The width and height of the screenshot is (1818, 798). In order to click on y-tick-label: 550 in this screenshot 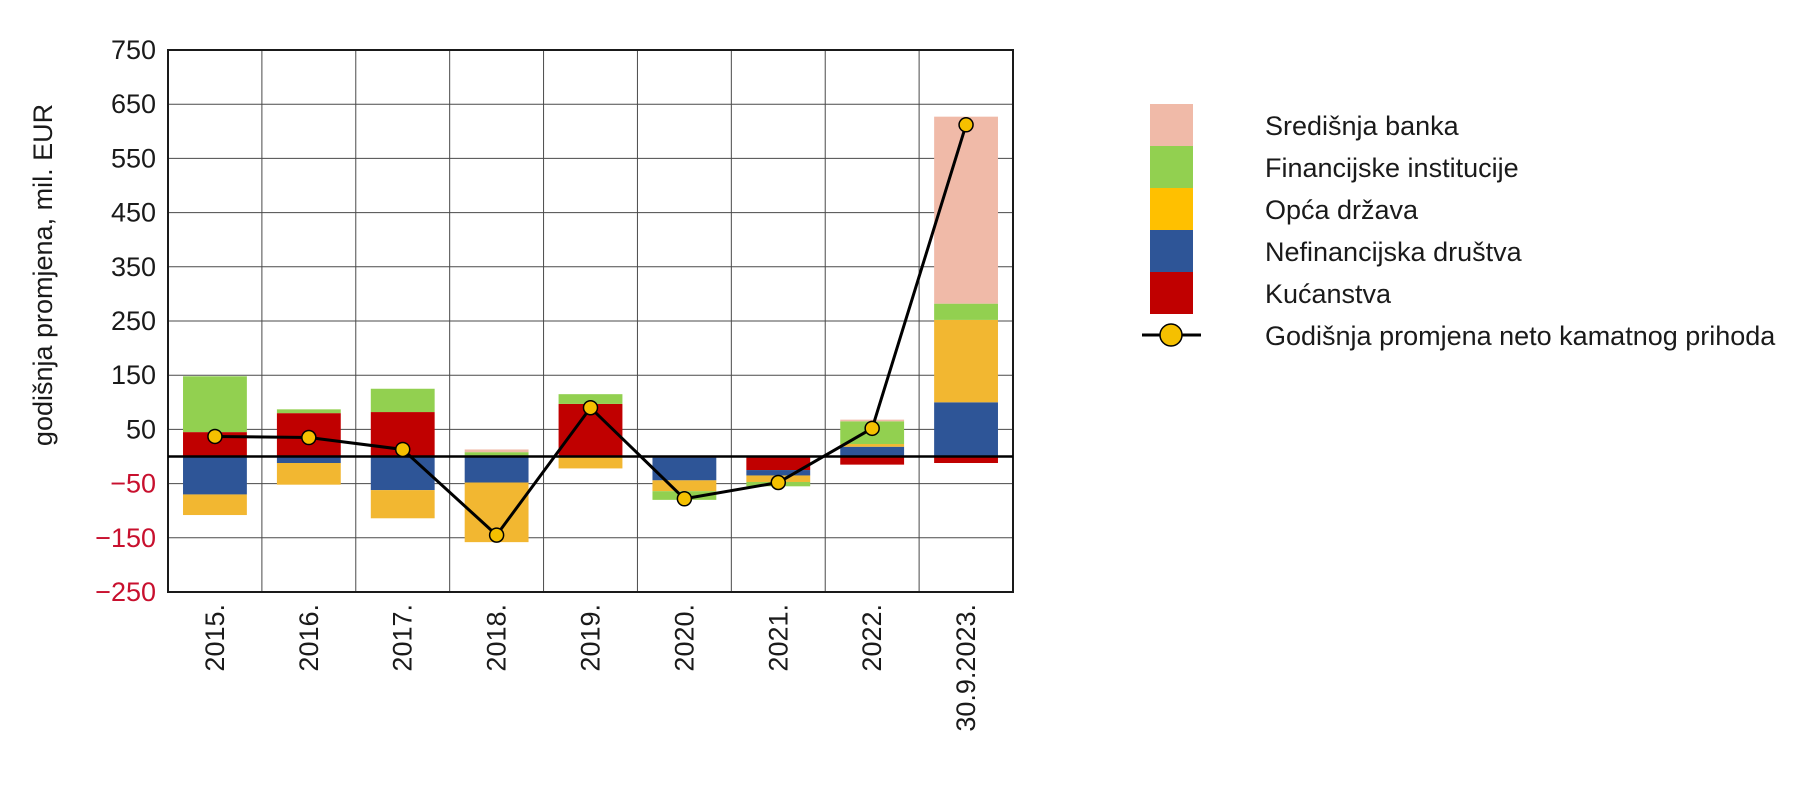, I will do `click(133, 158)`.